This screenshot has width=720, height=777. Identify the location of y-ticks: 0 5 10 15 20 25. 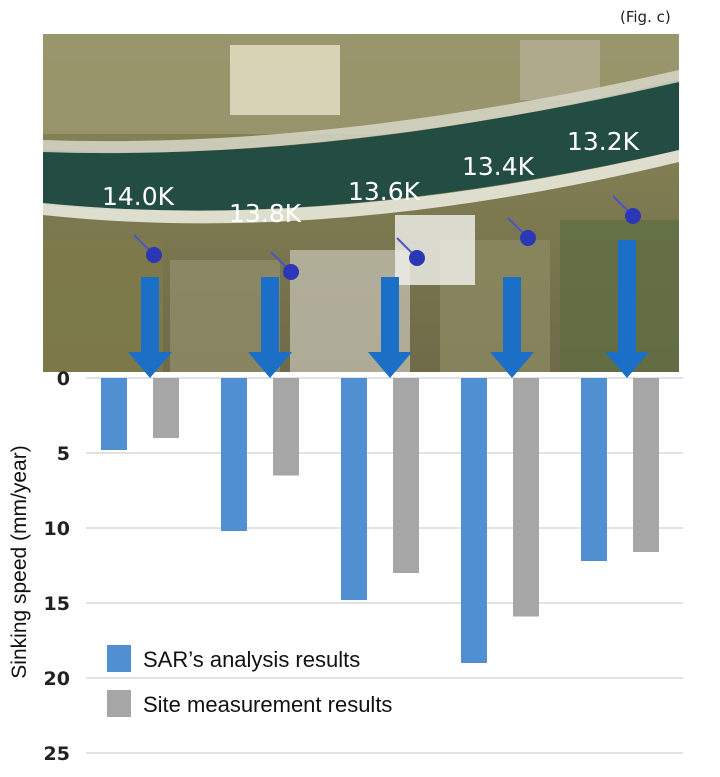
(57, 566).